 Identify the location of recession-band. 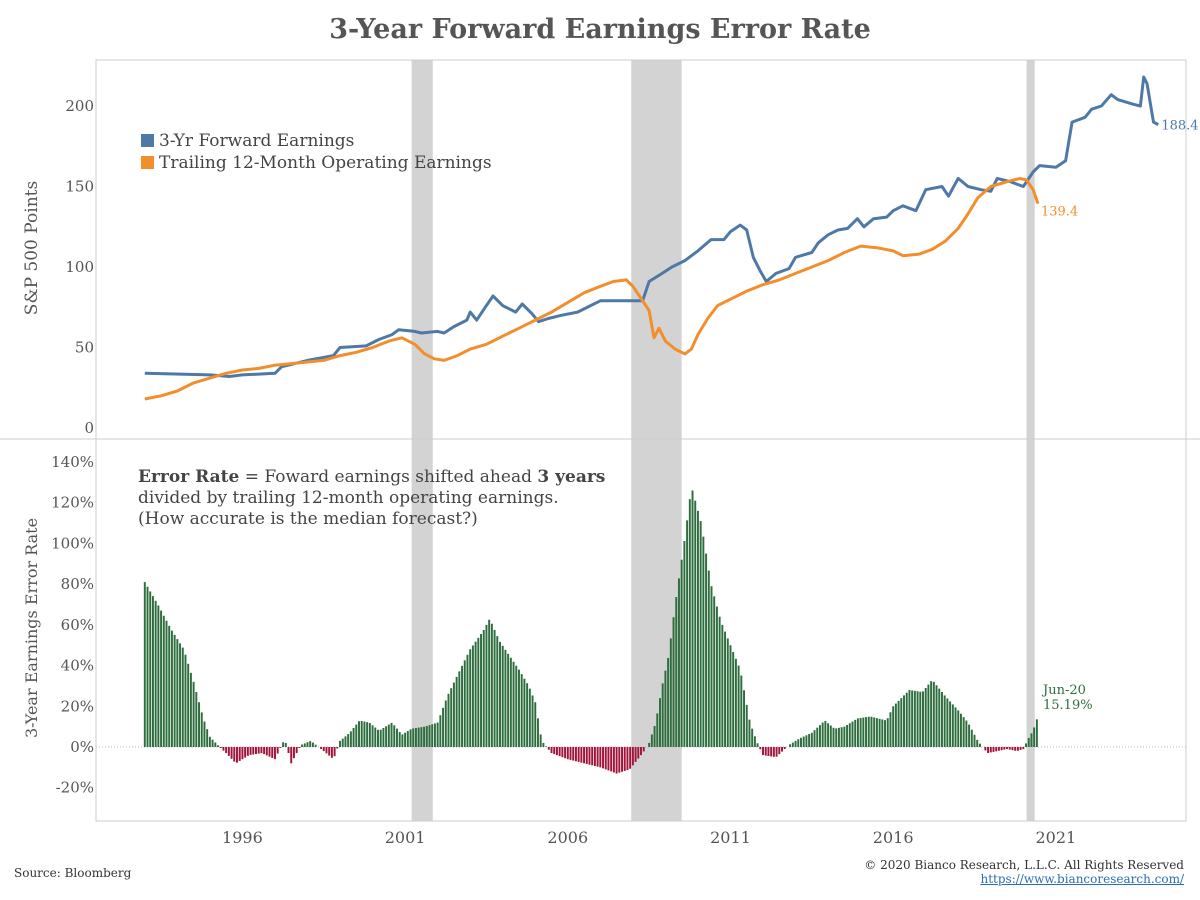
(422, 440).